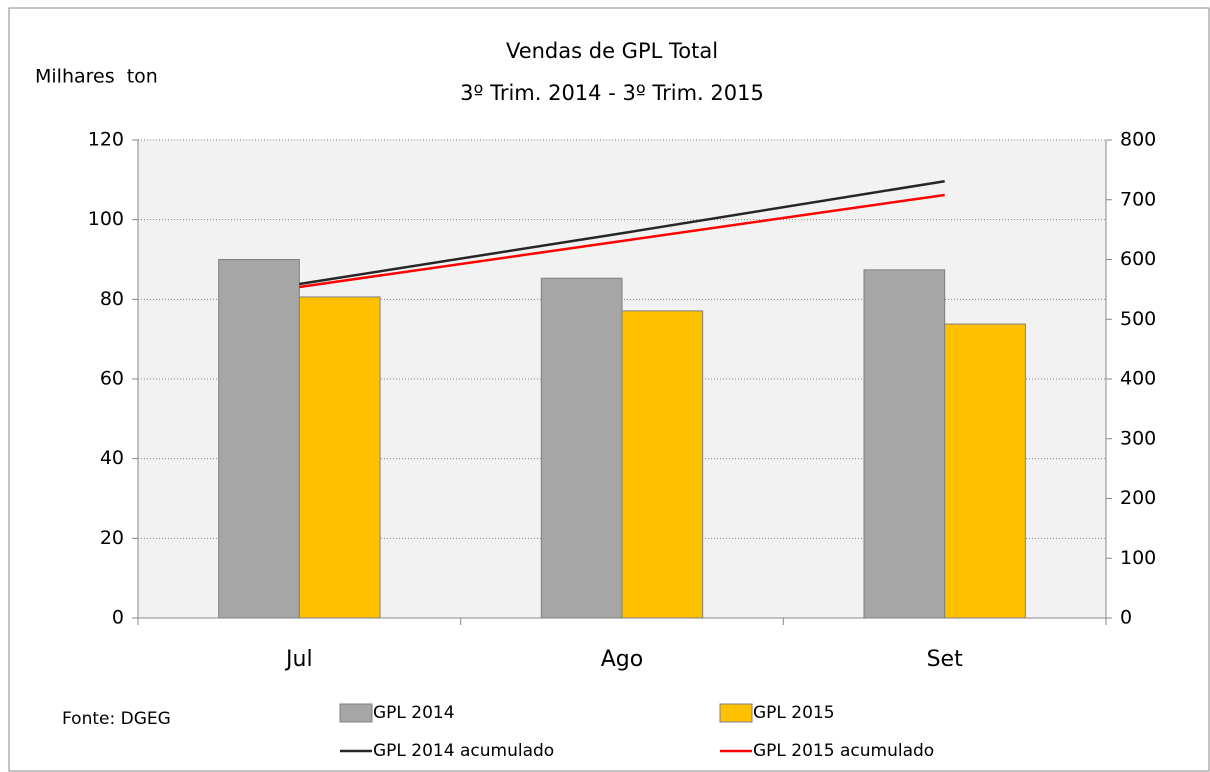  What do you see at coordinates (112, 538) in the screenshot?
I see `y-tick-label: 20` at bounding box center [112, 538].